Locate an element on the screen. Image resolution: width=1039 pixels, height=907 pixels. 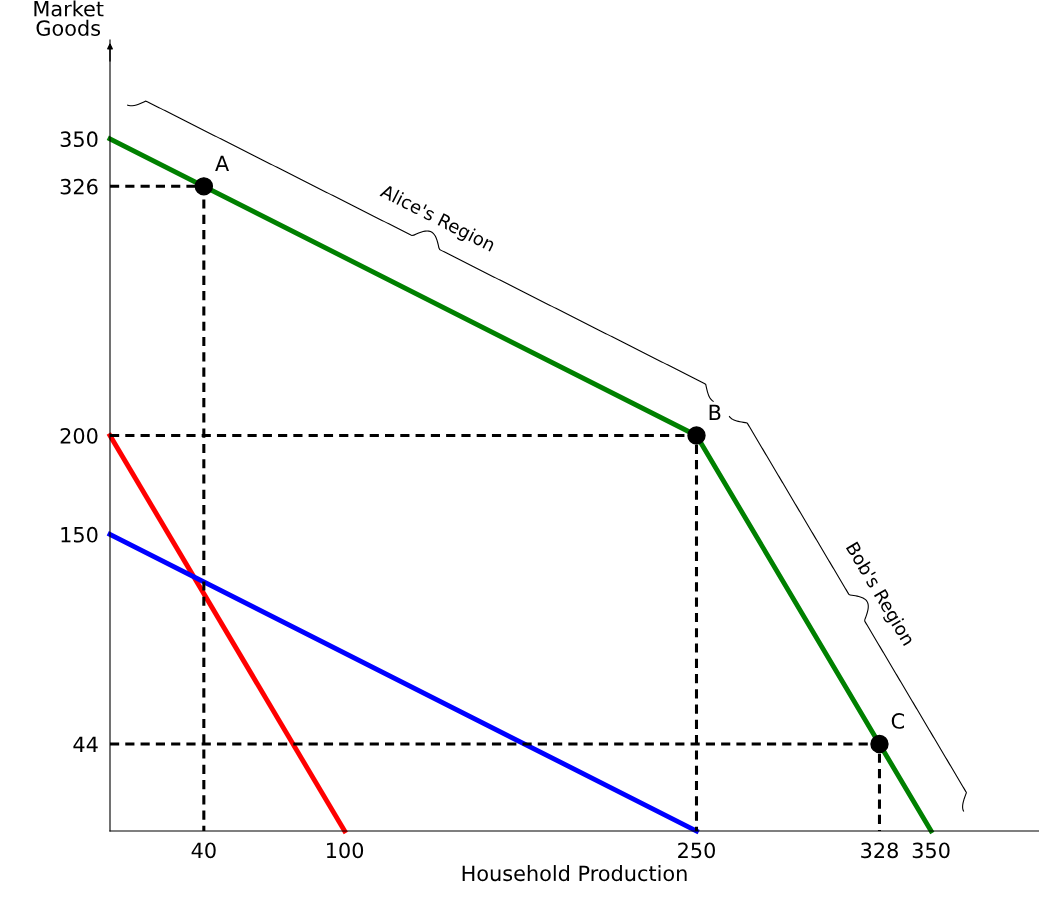
x-tick-label: 100 is located at coordinates (345, 850).